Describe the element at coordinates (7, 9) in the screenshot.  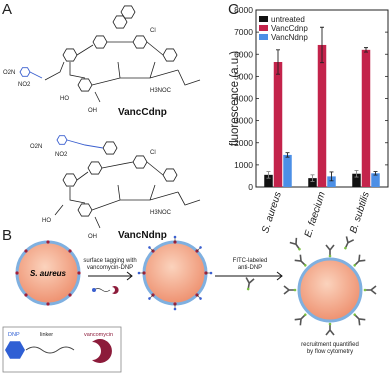
I see `panel-label: A` at that location.